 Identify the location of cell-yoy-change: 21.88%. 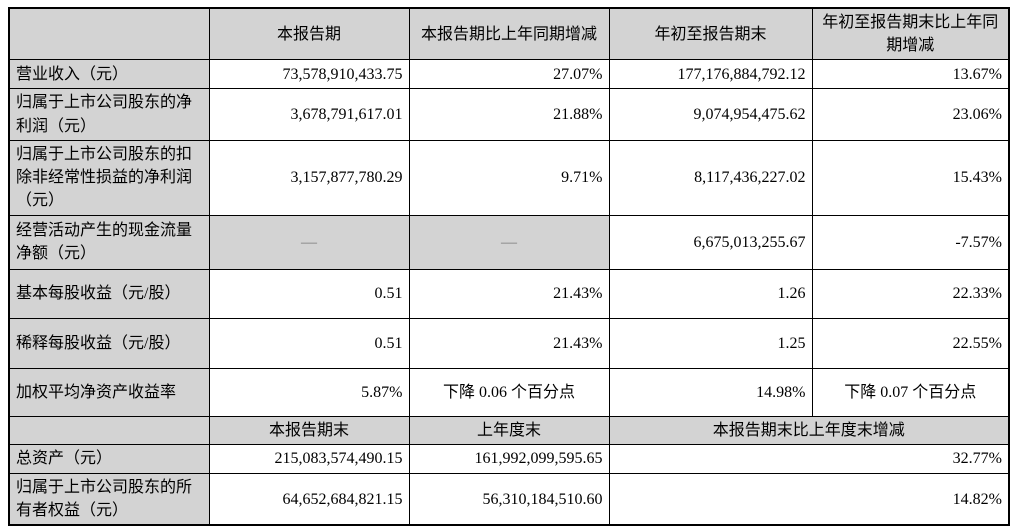
(509, 114).